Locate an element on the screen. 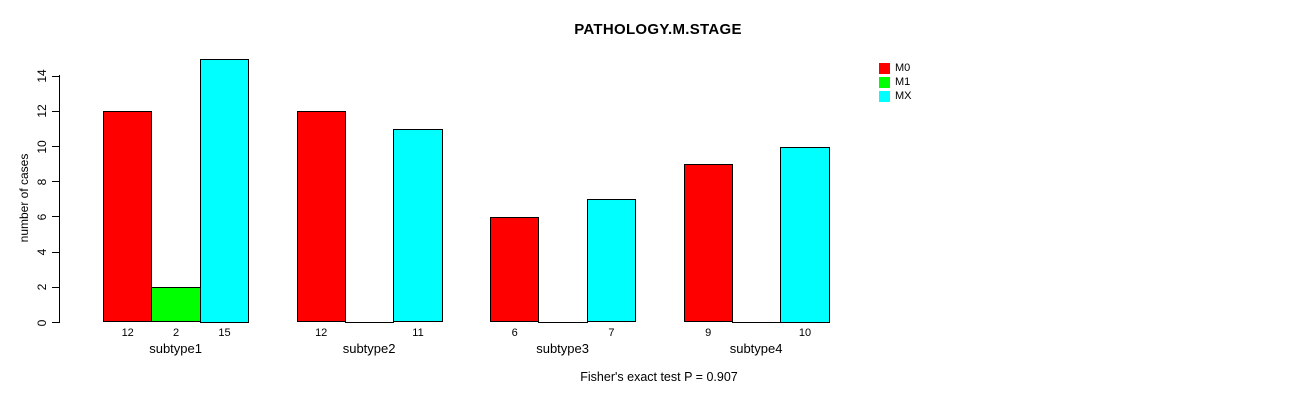 The width and height of the screenshot is (1290, 400). bar-subtype2-M1-zero is located at coordinates (369, 322).